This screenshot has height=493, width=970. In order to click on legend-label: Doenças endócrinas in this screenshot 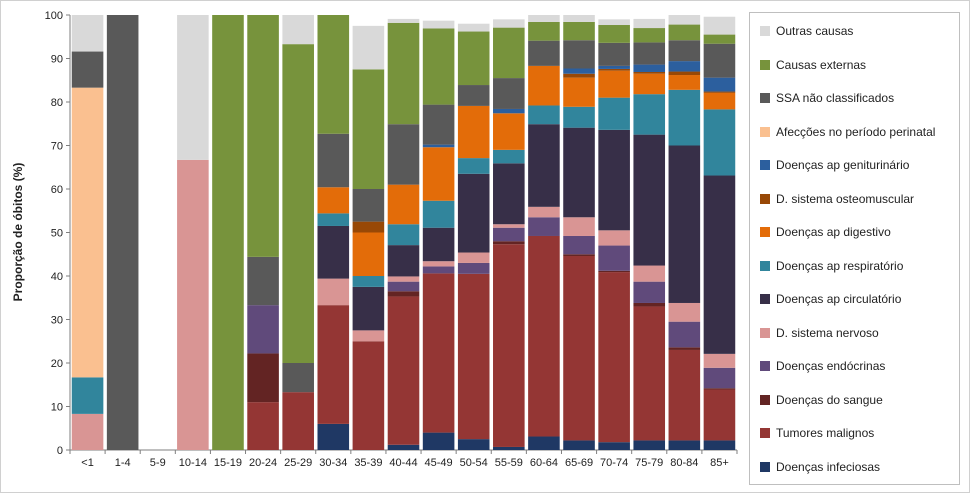, I will do `click(831, 366)`.